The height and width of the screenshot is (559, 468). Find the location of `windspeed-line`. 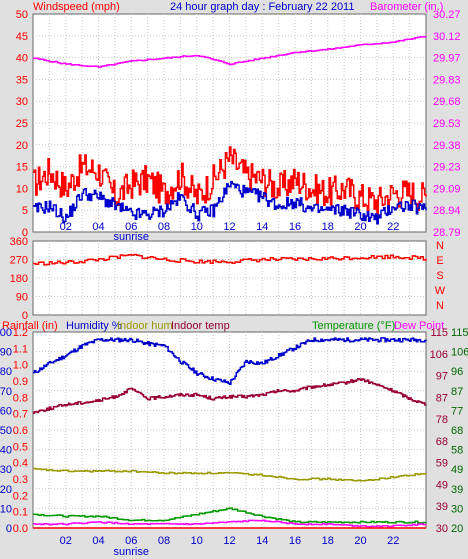

windspeed-line is located at coordinates (230, 180).